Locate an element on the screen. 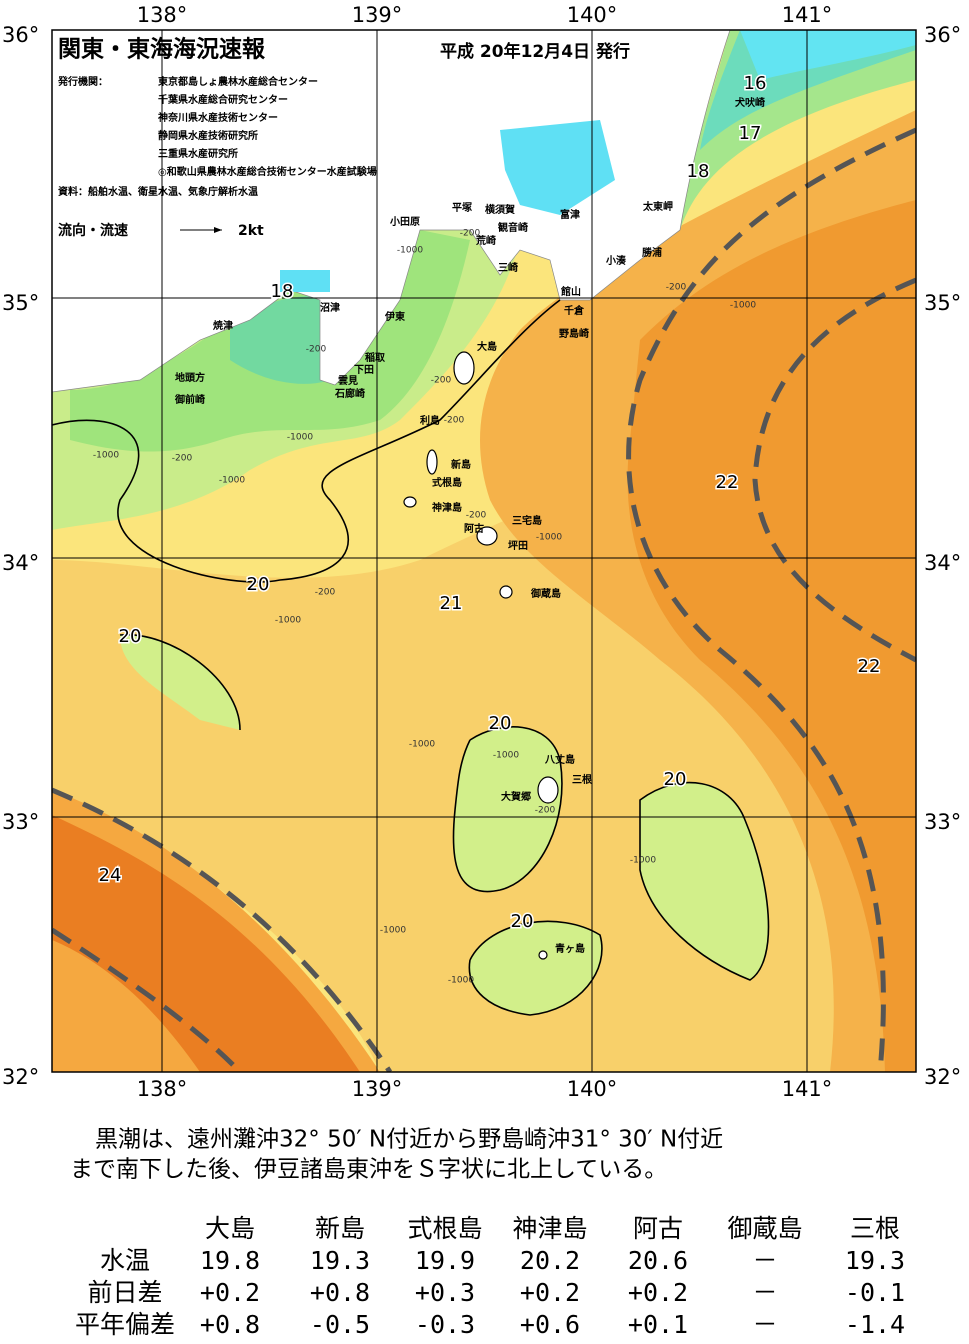  place-name: 千倉 is located at coordinates (574, 310).